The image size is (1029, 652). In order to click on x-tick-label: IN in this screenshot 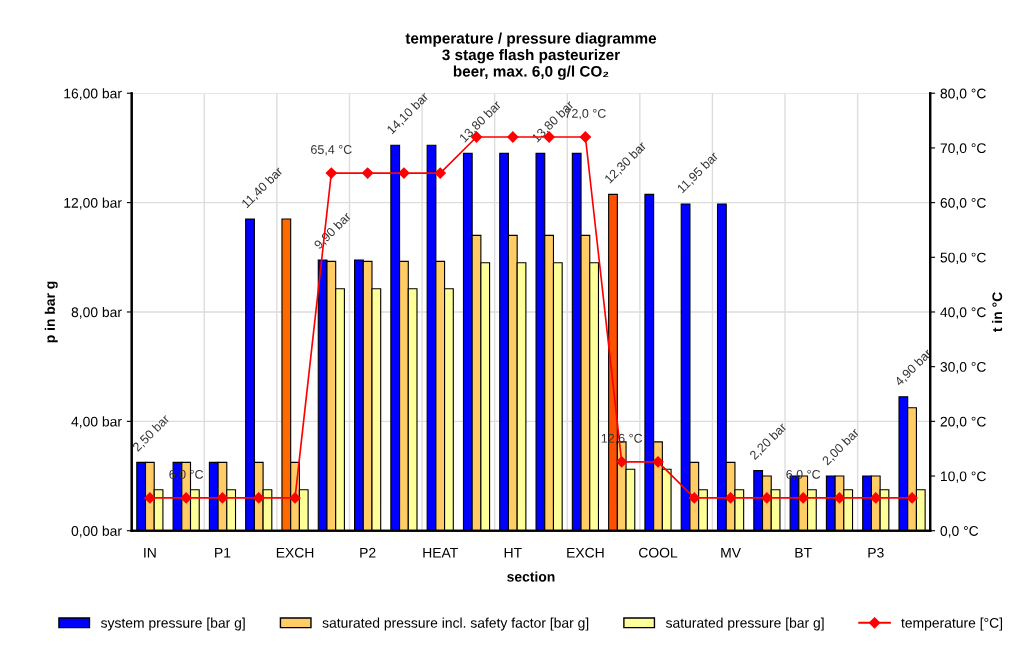, I will do `click(150, 552)`.